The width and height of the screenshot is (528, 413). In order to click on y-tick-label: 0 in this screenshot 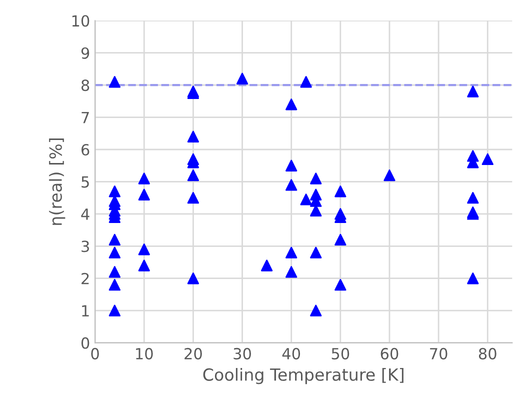, I will do `click(85, 343)`.